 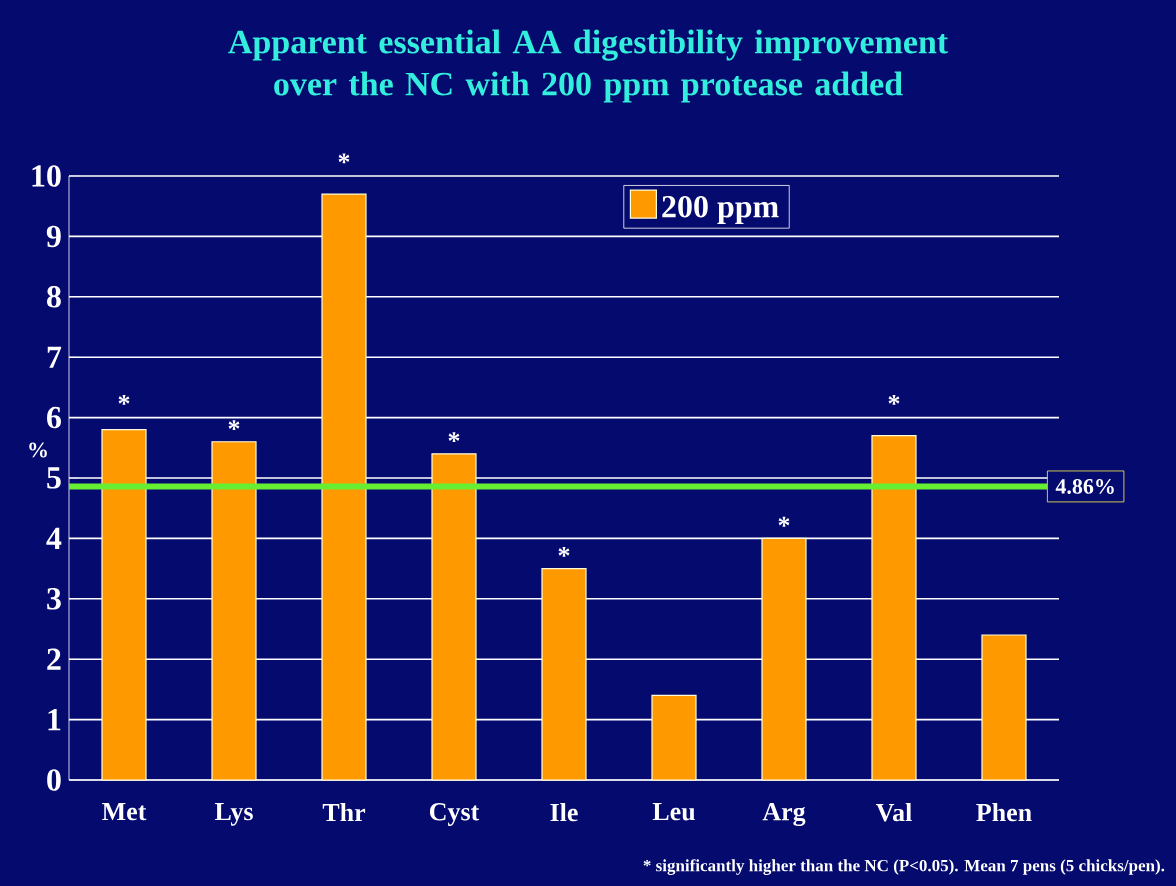 What do you see at coordinates (720, 209) in the screenshot?
I see `legend-label: 200 ppm` at bounding box center [720, 209].